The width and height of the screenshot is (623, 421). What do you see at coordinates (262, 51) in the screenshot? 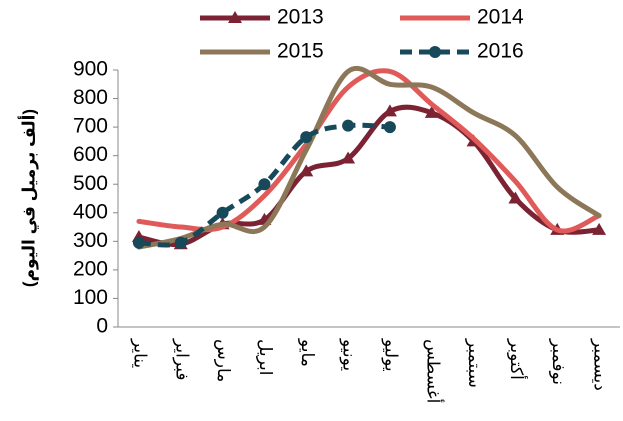
I see `legend-item: 2015` at bounding box center [262, 51].